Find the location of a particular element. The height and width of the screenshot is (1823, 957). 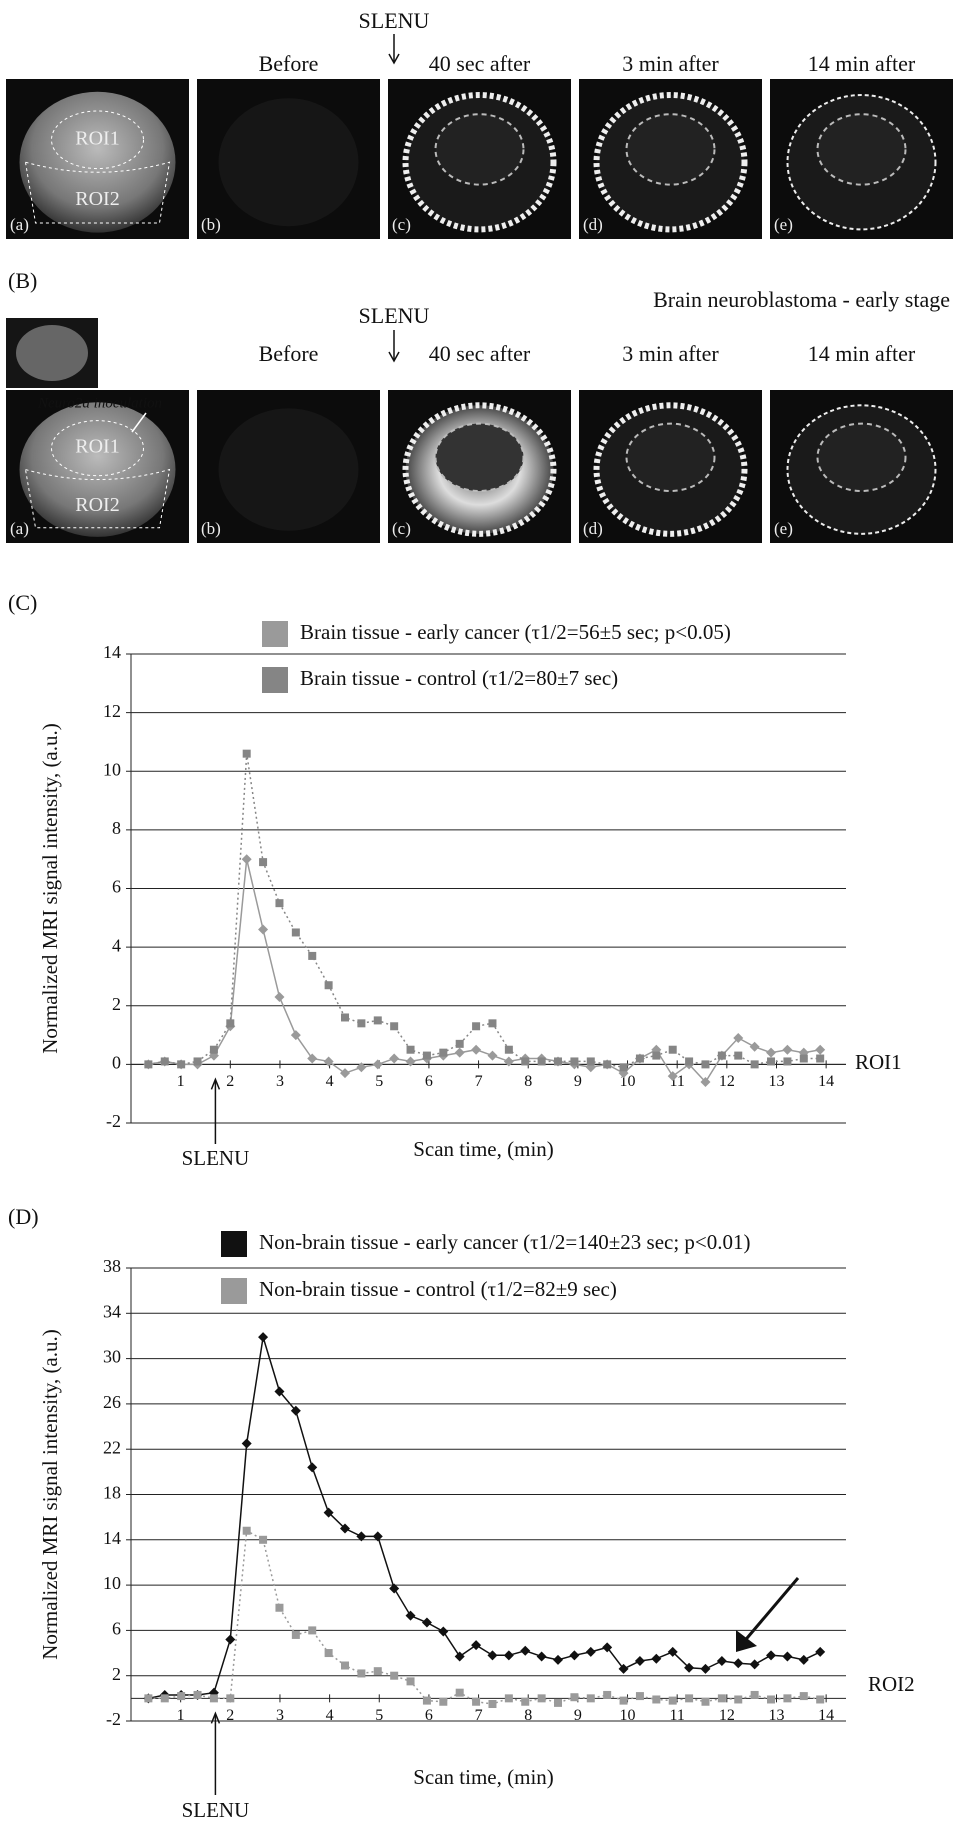

y-tick-label: 18 is located at coordinates (112, 1493).